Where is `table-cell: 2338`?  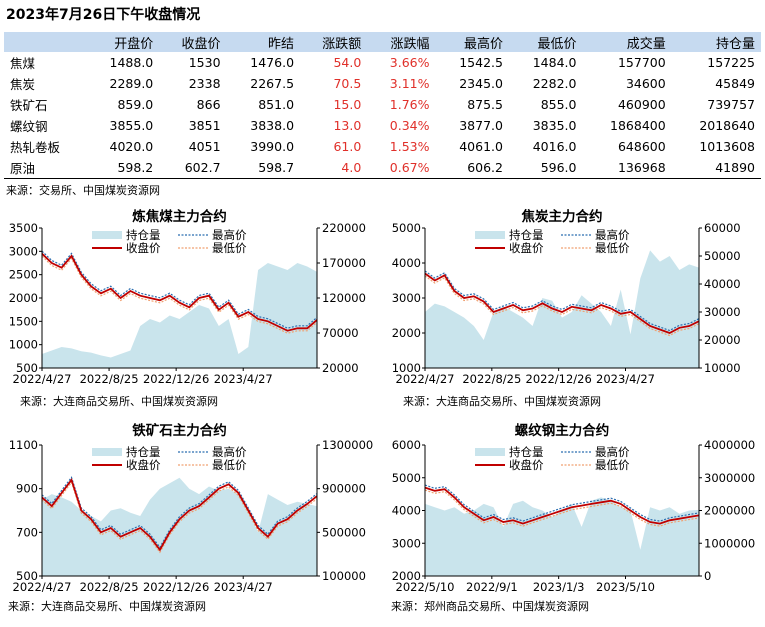 table-cell: 2338 is located at coordinates (204, 83).